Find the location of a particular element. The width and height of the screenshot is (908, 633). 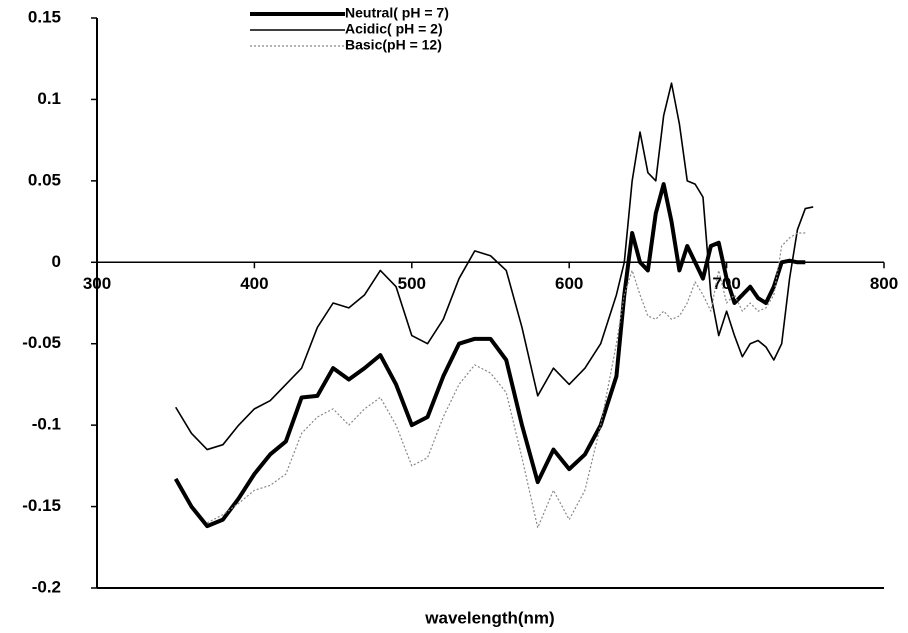

y-tick-label: 0.1 is located at coordinates (49, 98).